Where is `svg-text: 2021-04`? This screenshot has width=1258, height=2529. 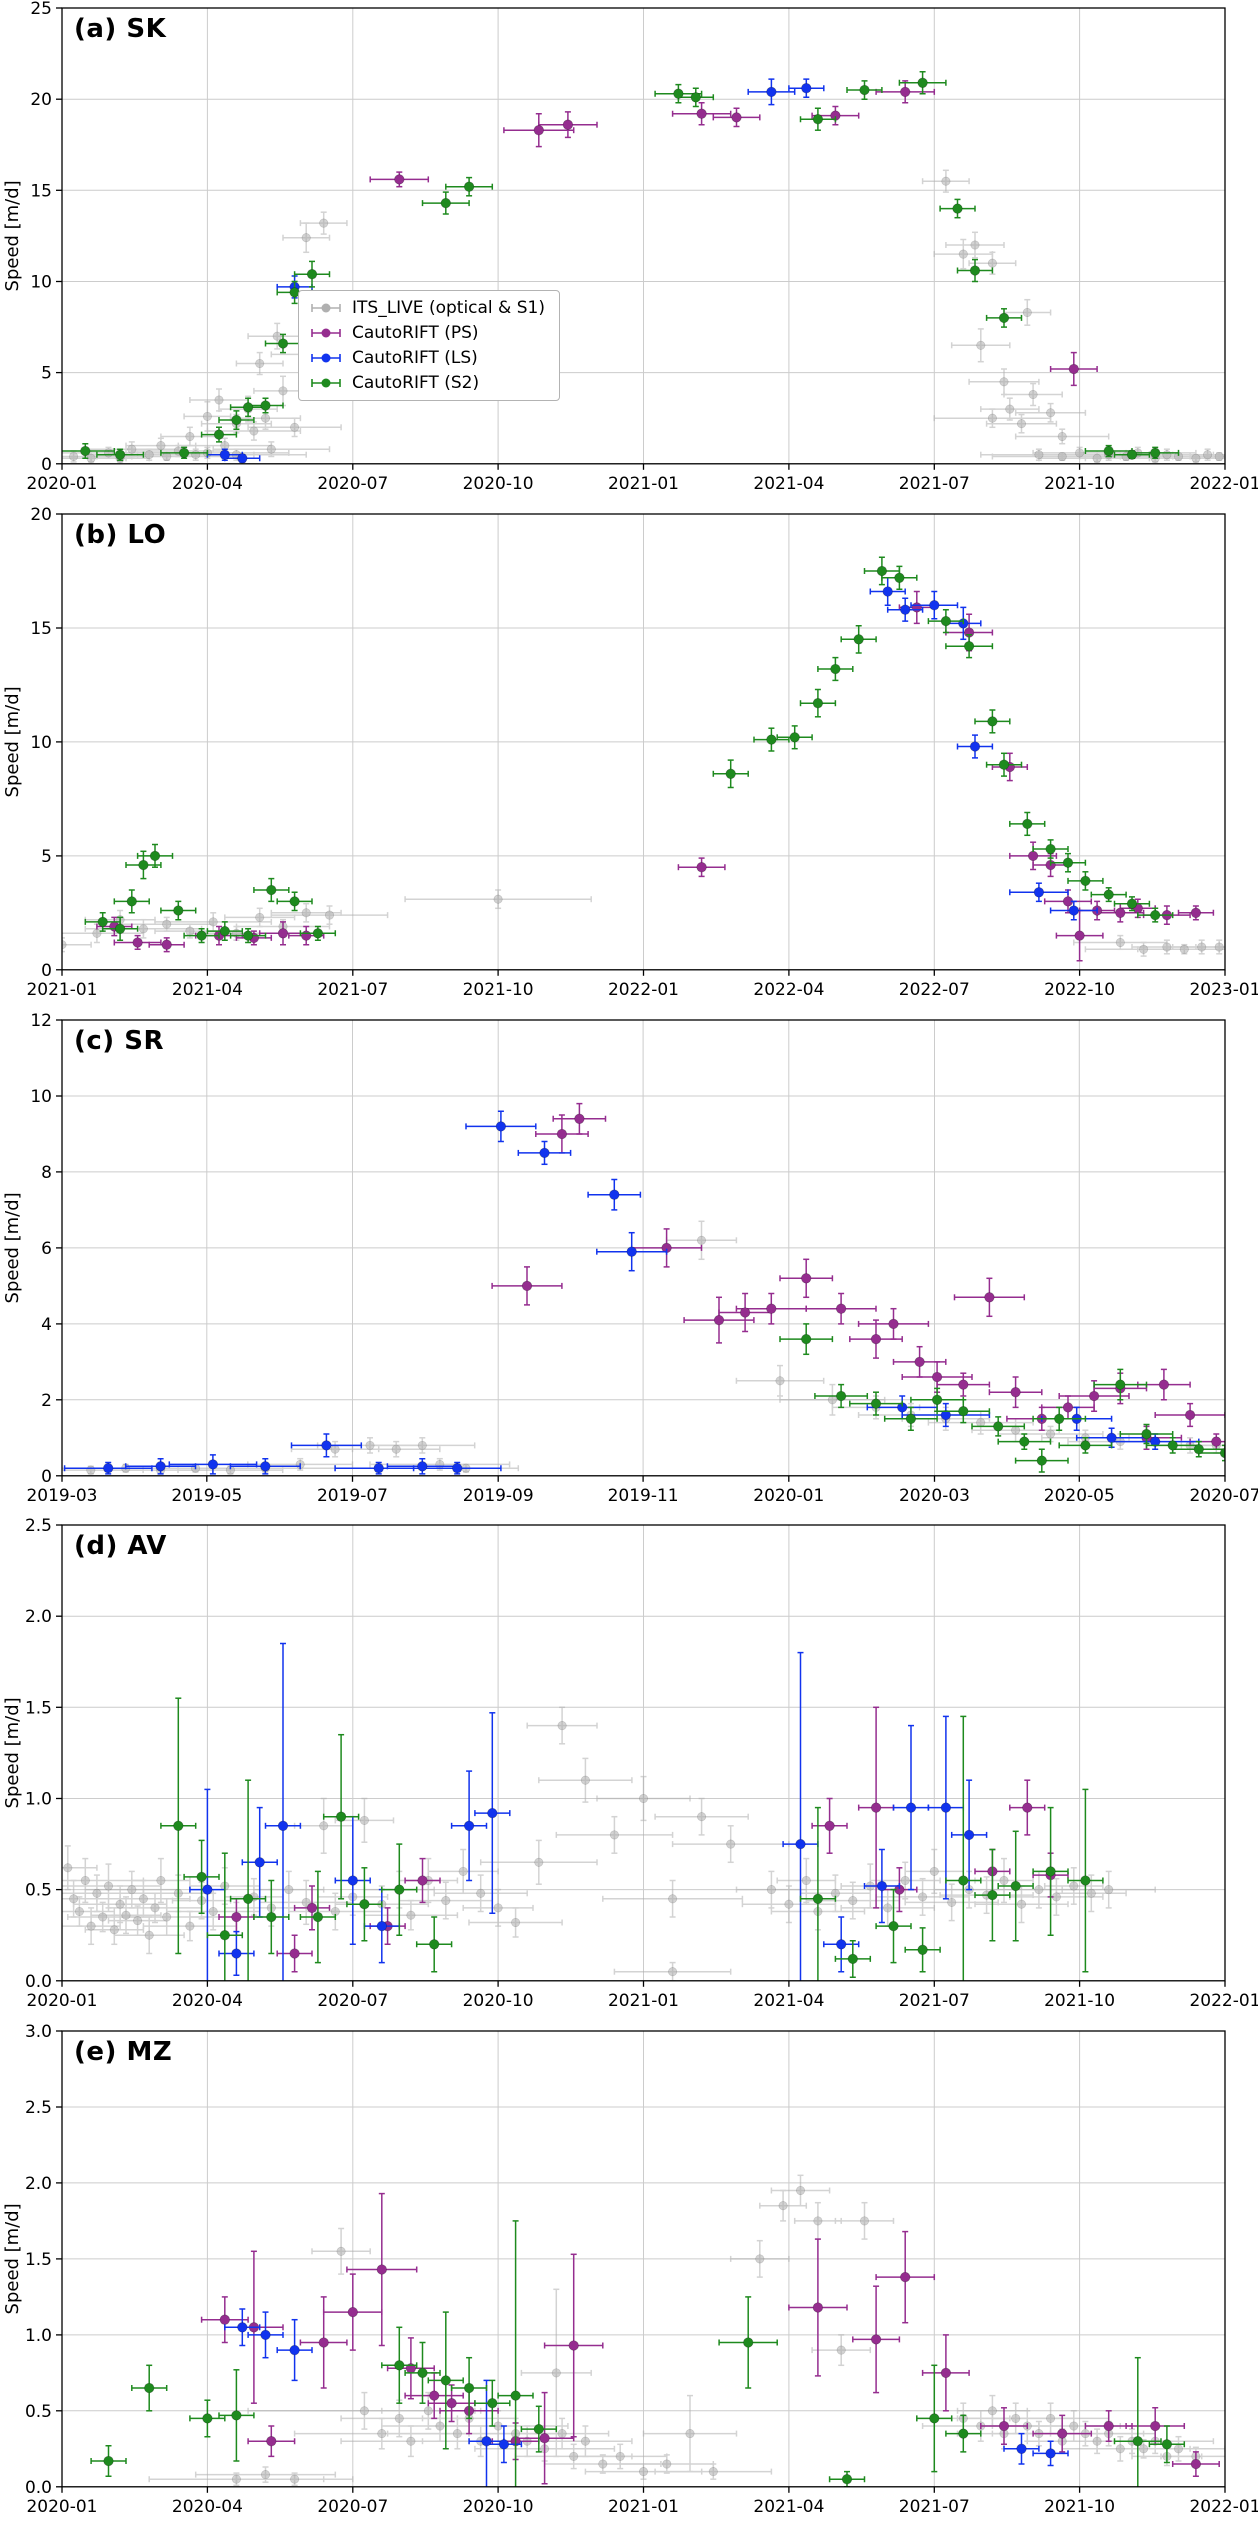
svg-text: 2021-04 is located at coordinates (788, 2001).